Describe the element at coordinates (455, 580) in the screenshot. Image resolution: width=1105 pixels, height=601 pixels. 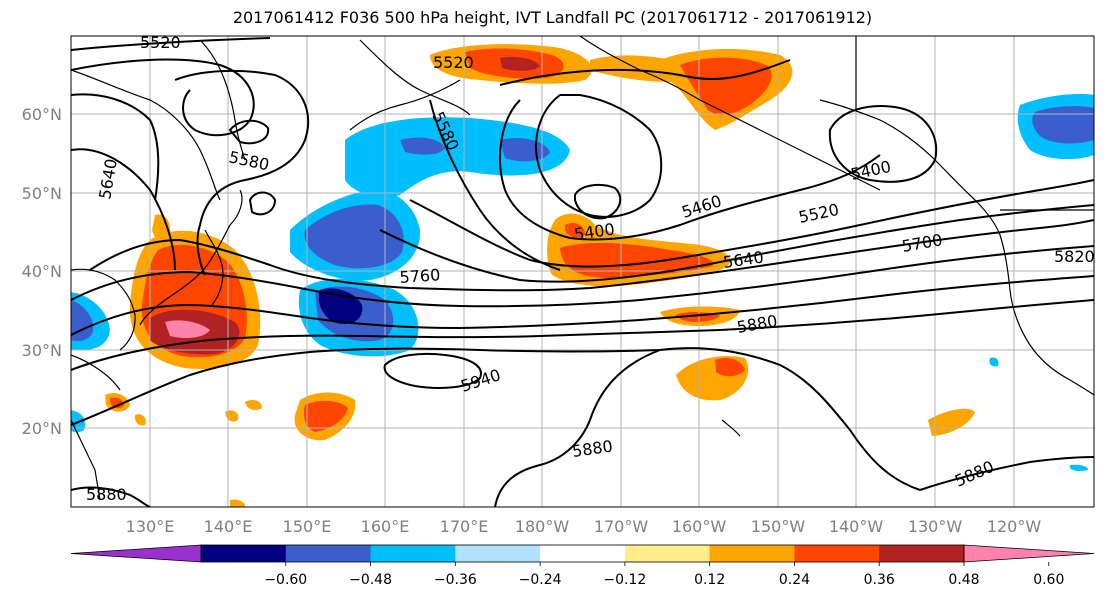
I see `colorbar-tick-label: −0.36` at that location.